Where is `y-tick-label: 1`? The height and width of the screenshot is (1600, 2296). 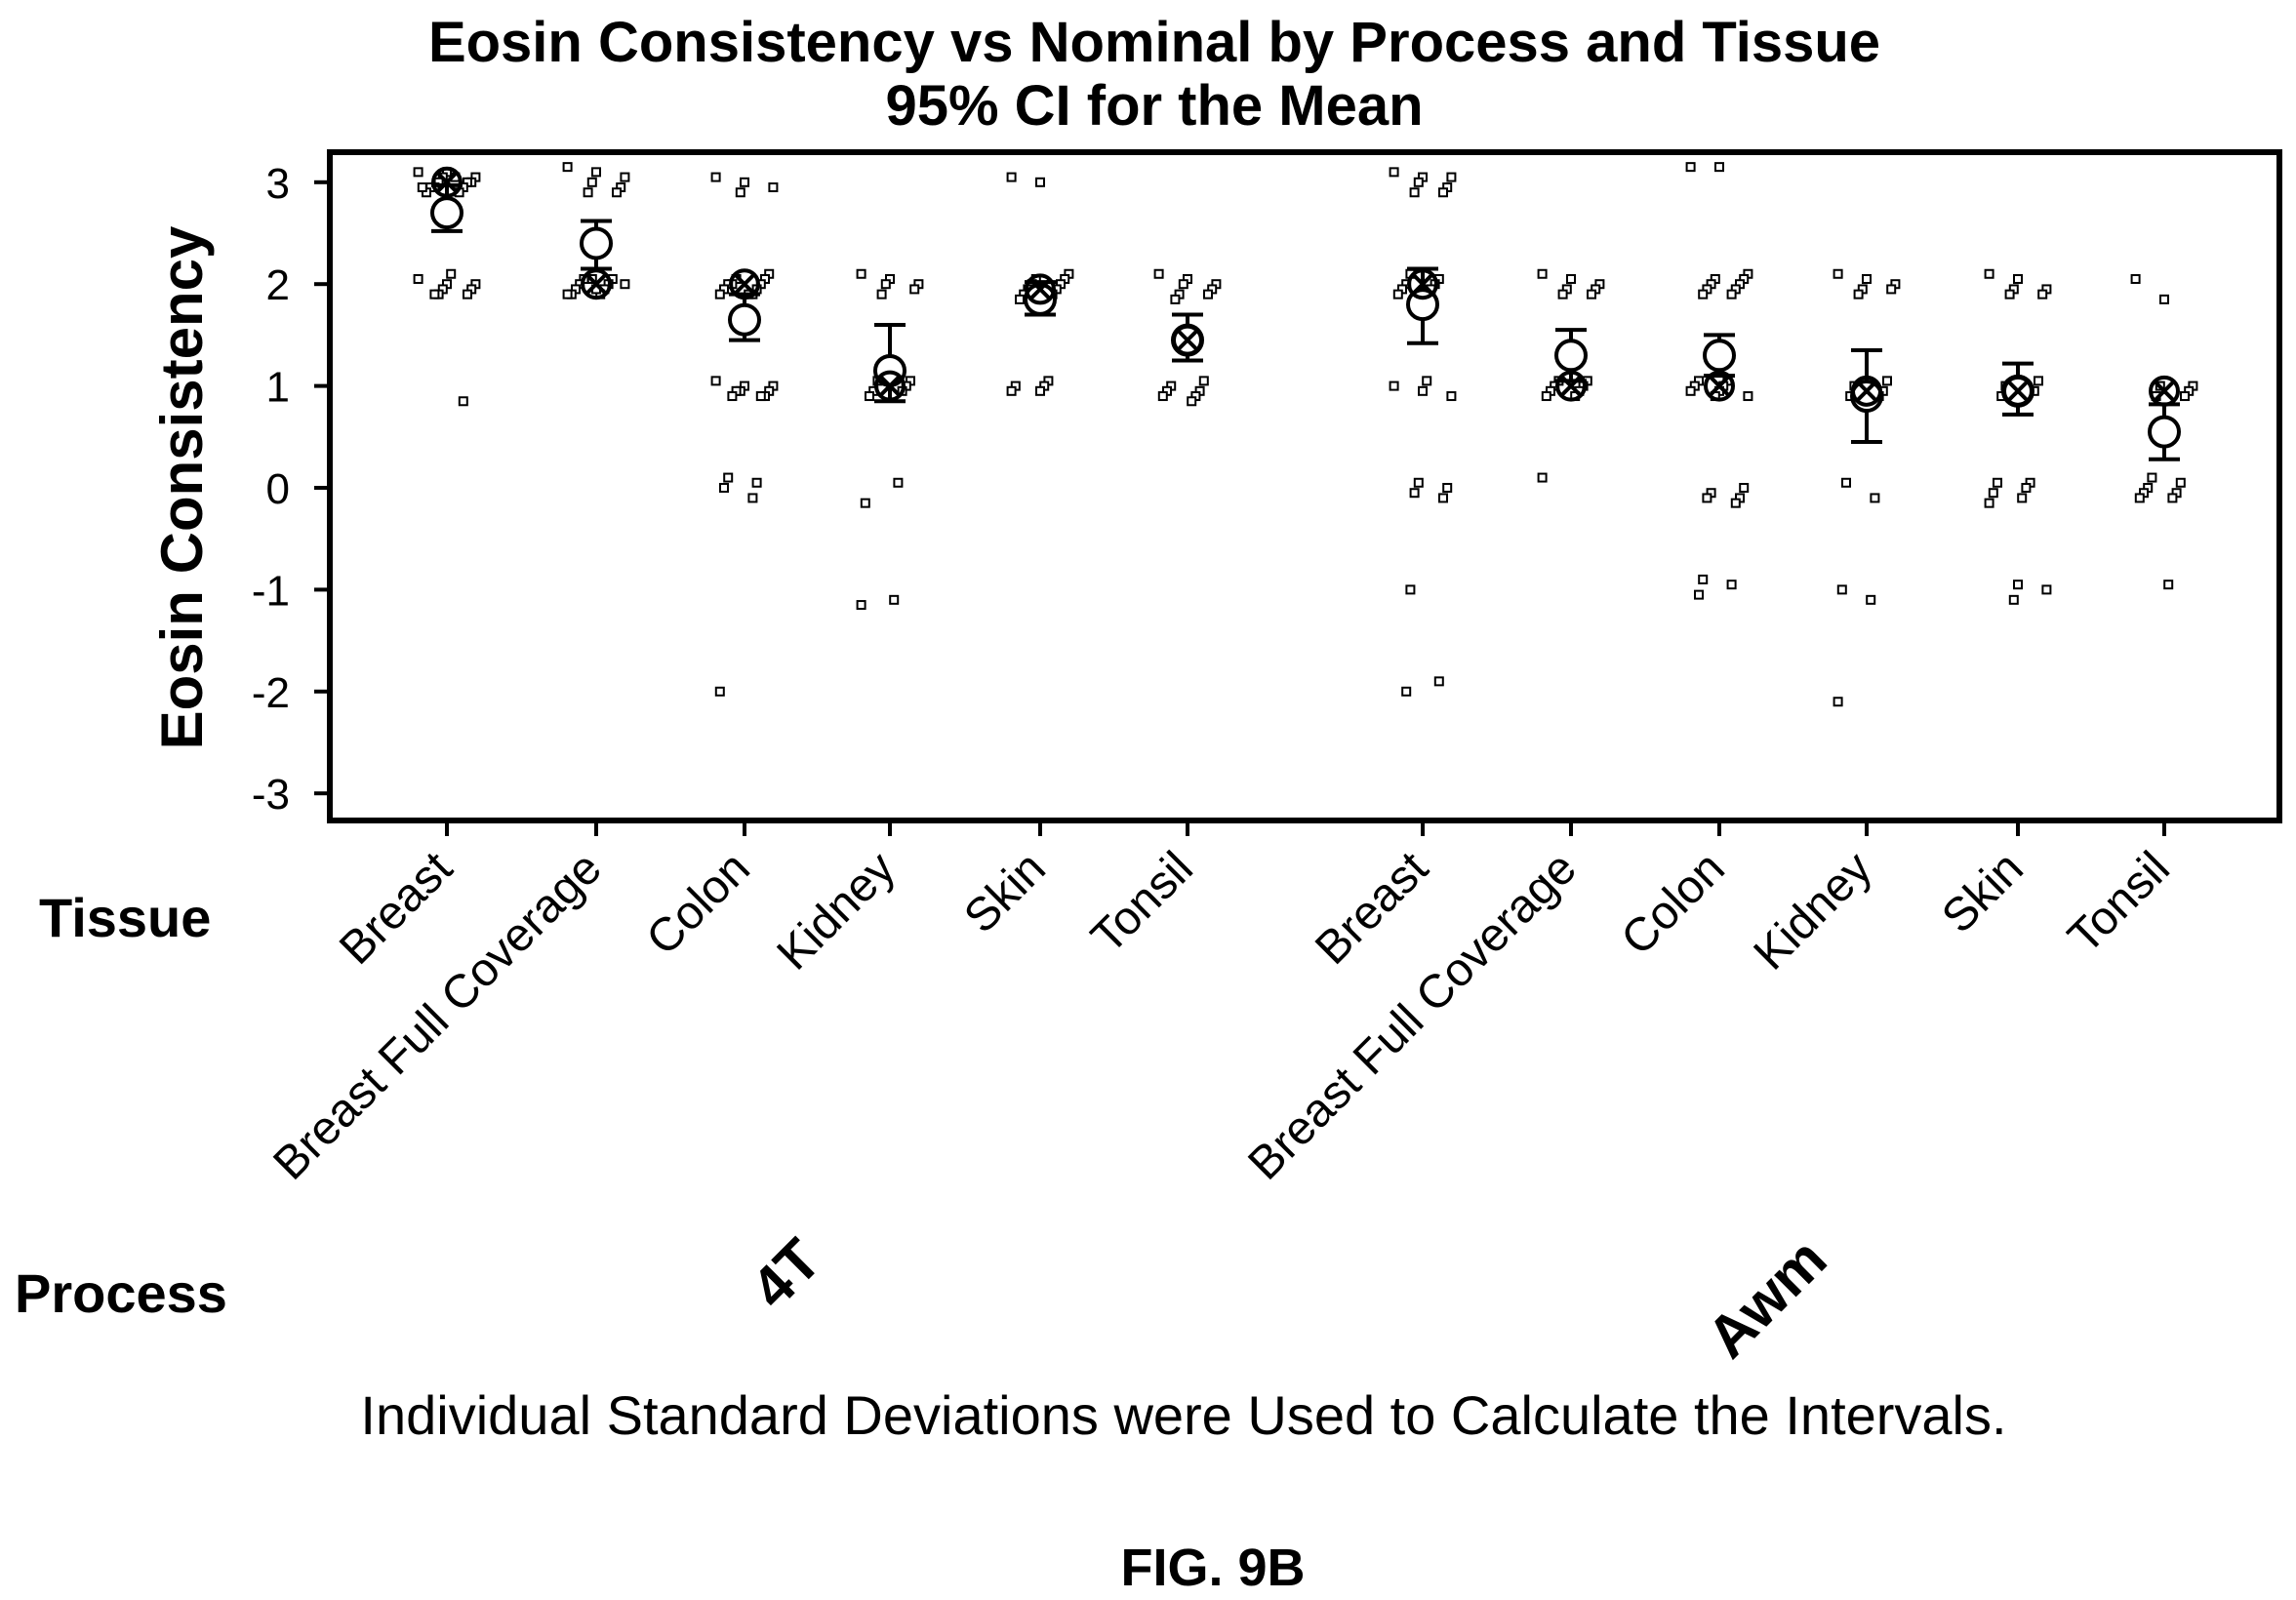
y-tick-label: 1 is located at coordinates (278, 388).